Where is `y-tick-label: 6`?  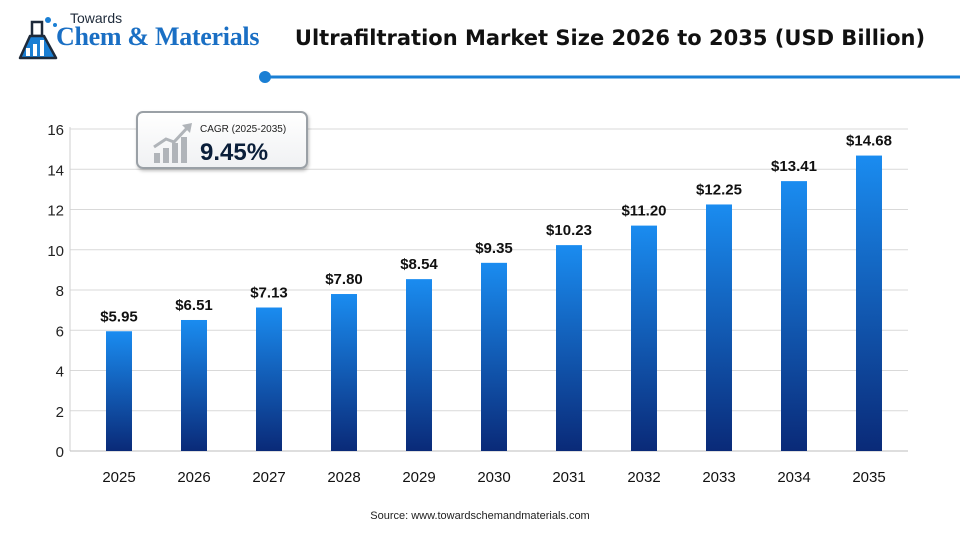
y-tick-label: 6 is located at coordinates (60, 331).